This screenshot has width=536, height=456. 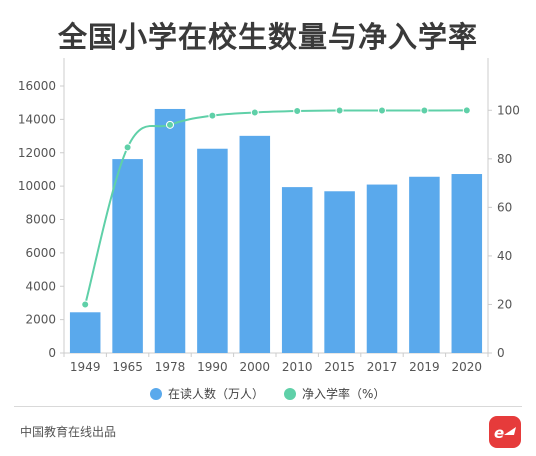 I want to click on rate-point-1978, so click(x=170, y=124).